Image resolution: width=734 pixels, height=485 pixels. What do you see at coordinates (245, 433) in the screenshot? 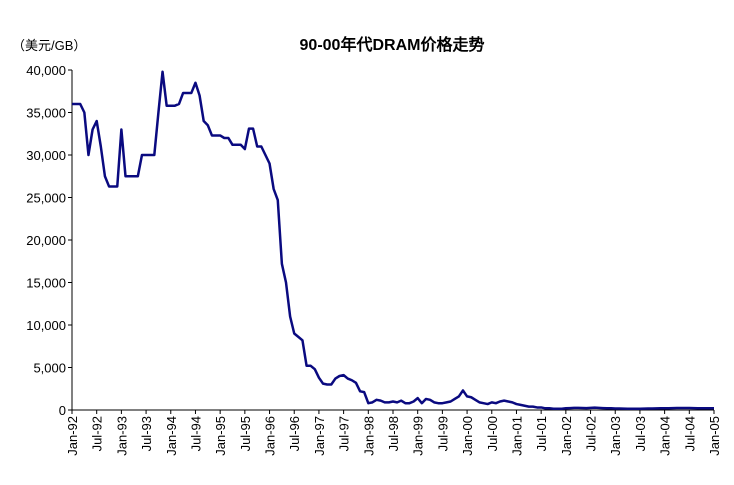
I see `x-tick-label: Jul-95` at bounding box center [245, 433].